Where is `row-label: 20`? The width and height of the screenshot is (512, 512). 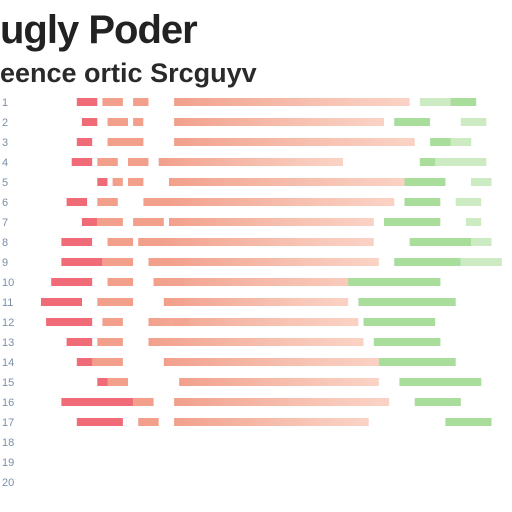
row-label: 20 is located at coordinates (8, 483).